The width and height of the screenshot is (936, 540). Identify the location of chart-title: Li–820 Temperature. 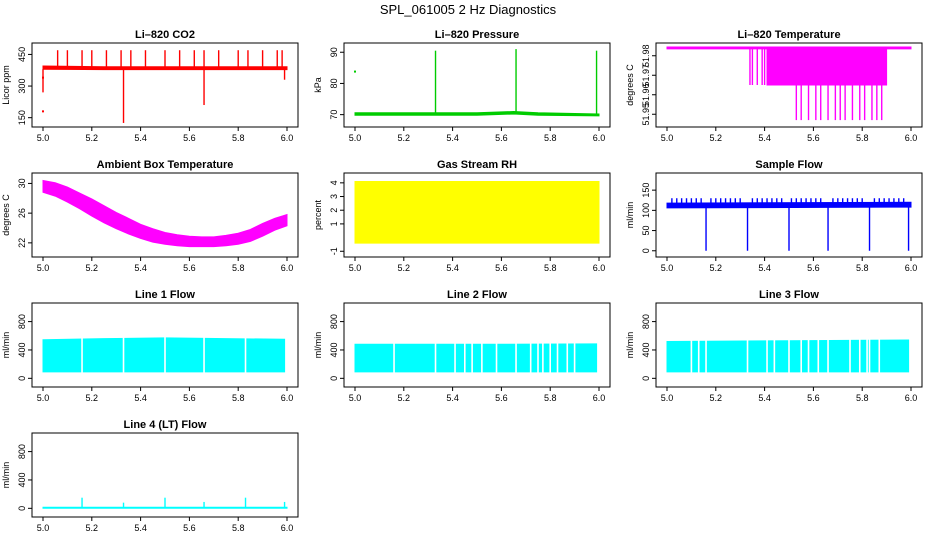
(788, 35).